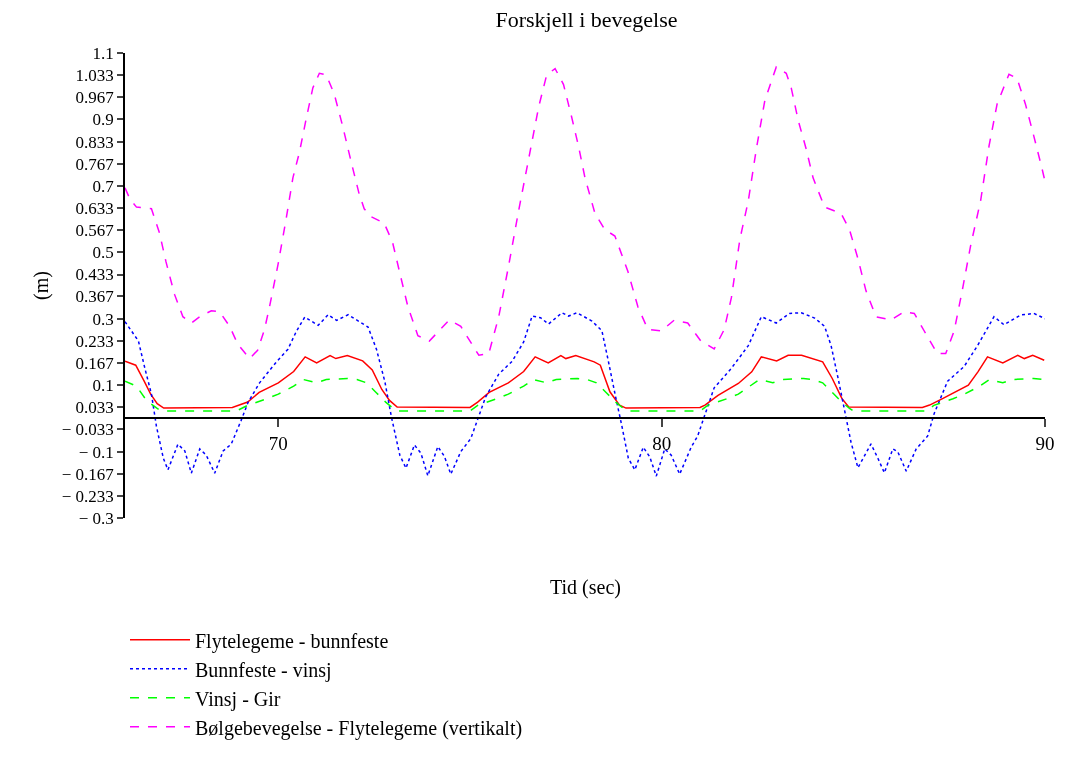  Describe the element at coordinates (96, 518) in the screenshot. I see `y-tick-label: − 0.3` at that location.